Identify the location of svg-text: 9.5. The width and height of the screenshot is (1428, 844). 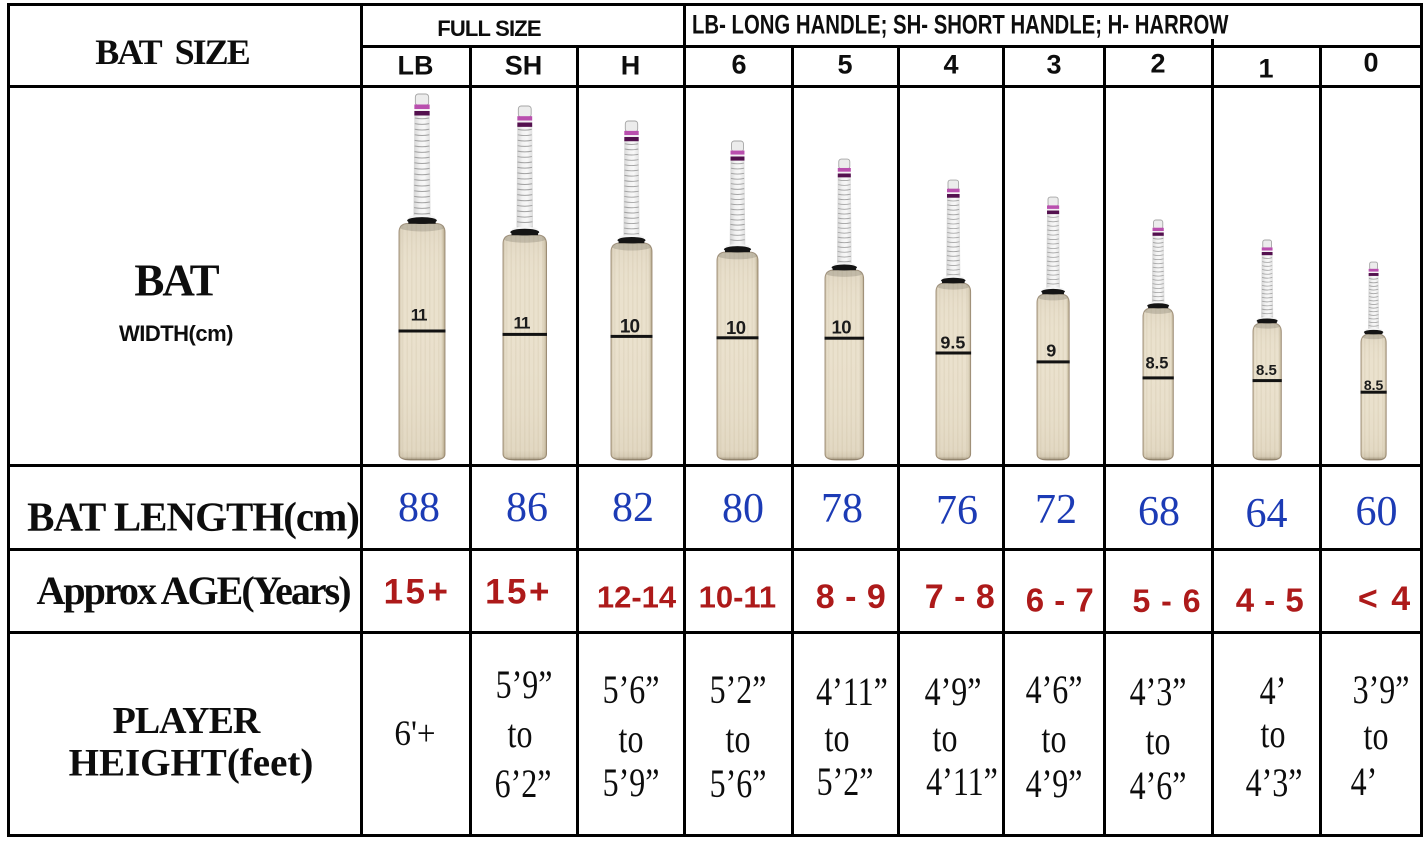
(953, 342).